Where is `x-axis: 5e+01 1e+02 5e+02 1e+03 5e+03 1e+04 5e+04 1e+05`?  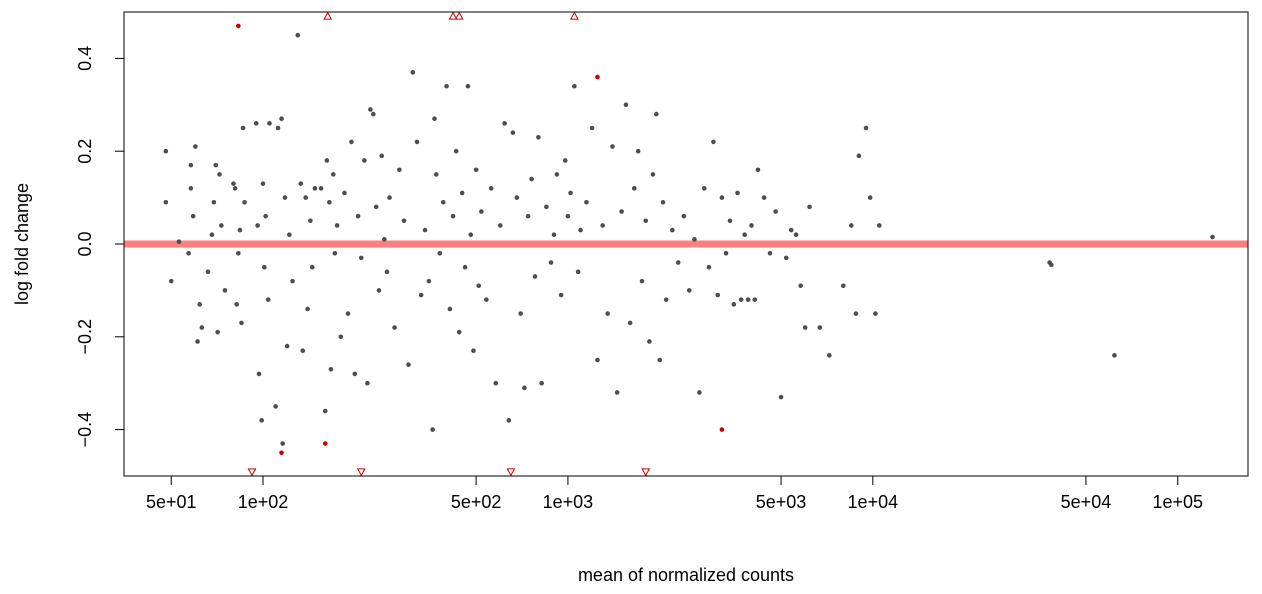 x-axis: 5e+01 1e+02 5e+02 1e+03 5e+03 1e+04 5e+04 1e+05 is located at coordinates (674, 493).